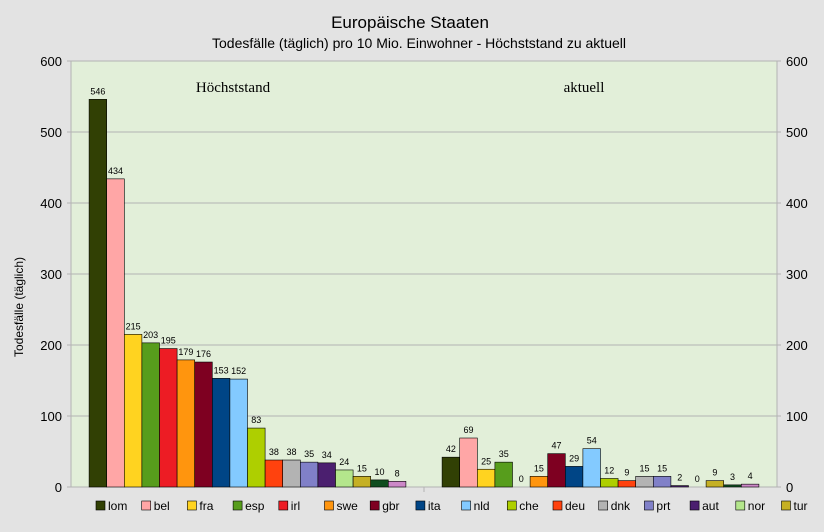 This screenshot has width=824, height=532. Describe the element at coordinates (256, 457) in the screenshot. I see `bar-che-peak` at that location.